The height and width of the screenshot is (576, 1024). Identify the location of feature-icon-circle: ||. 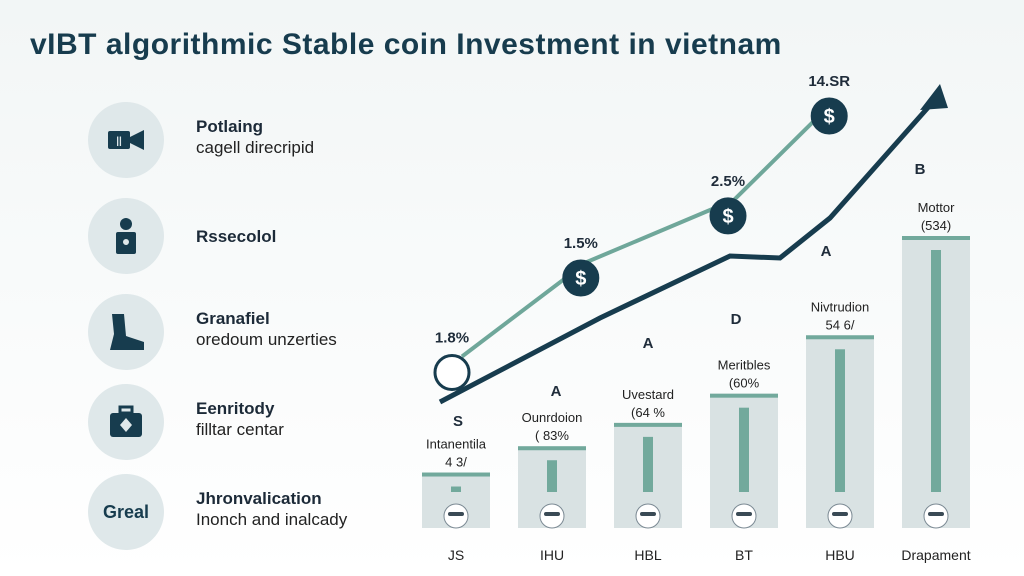
(126, 140).